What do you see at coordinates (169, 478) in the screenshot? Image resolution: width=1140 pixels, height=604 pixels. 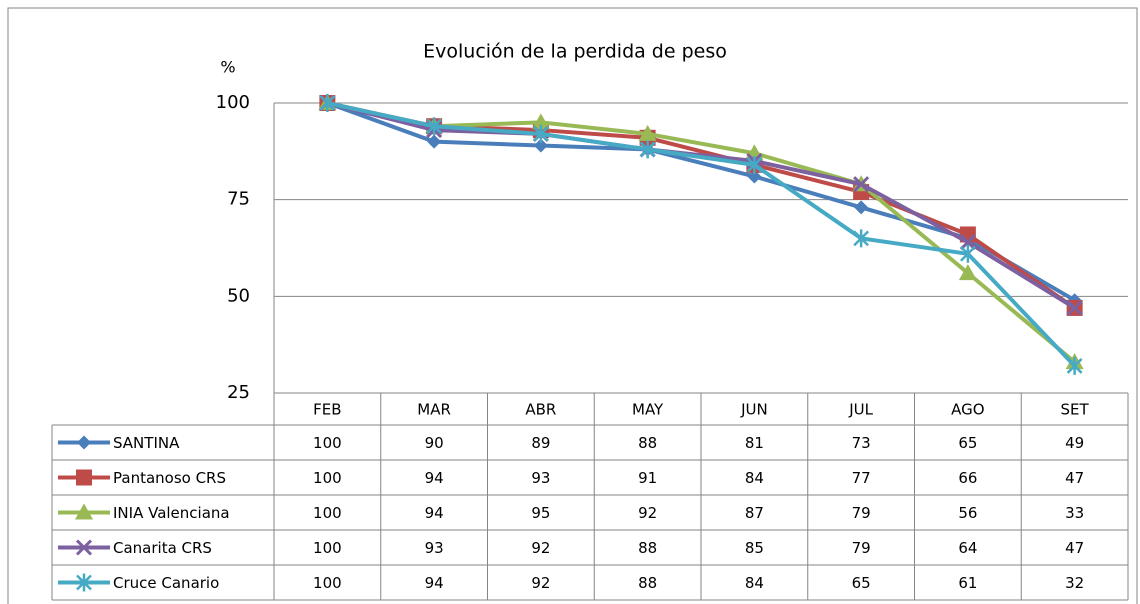 I see `legend-label: Pantanoso CRS` at bounding box center [169, 478].